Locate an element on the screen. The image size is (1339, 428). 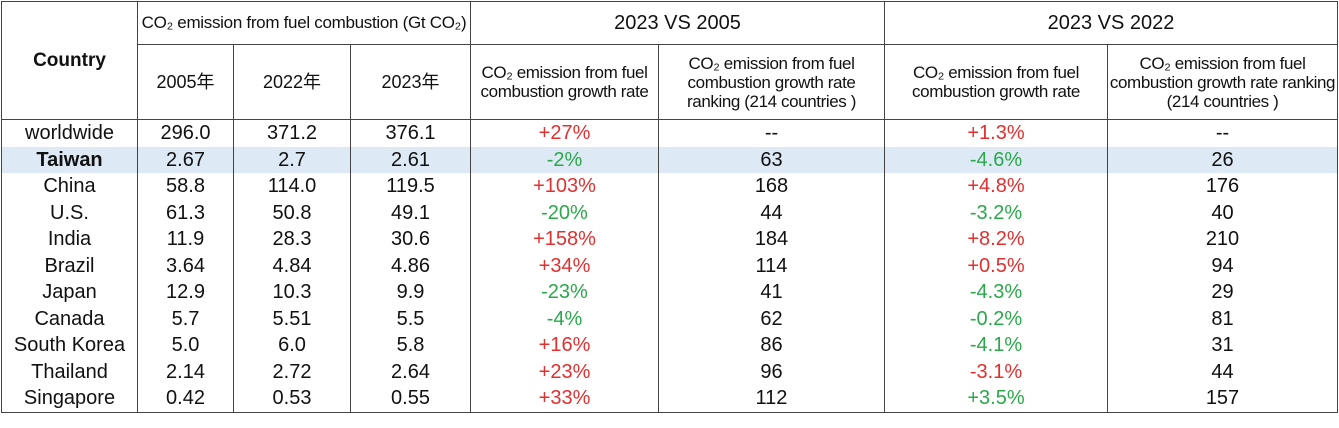
country: U.S. is located at coordinates (69, 212).